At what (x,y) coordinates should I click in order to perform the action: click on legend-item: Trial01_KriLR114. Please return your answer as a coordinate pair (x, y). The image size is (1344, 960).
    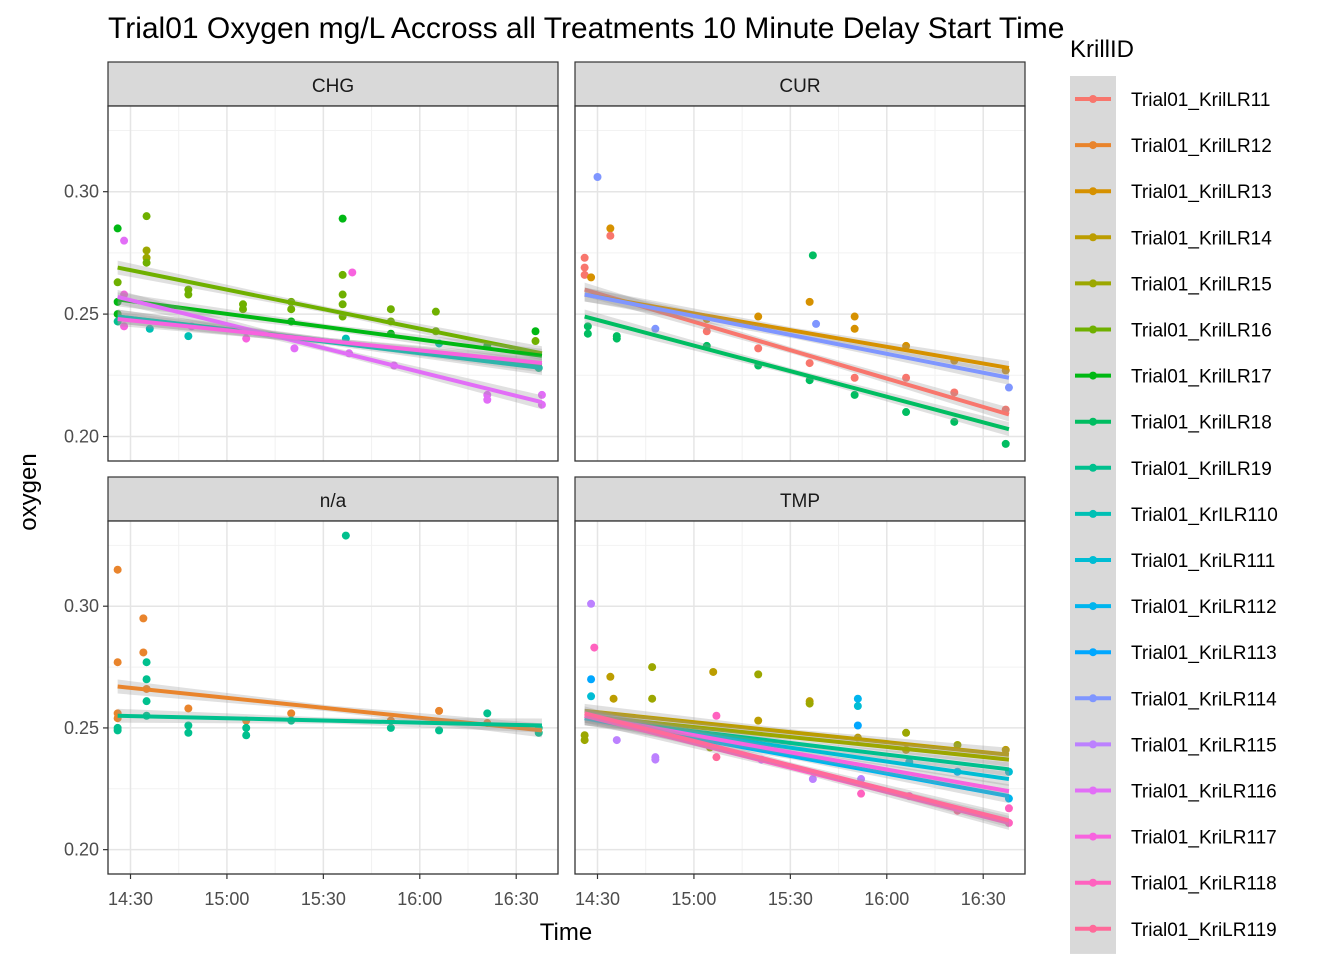
    Looking at the image, I should click on (1176, 699).